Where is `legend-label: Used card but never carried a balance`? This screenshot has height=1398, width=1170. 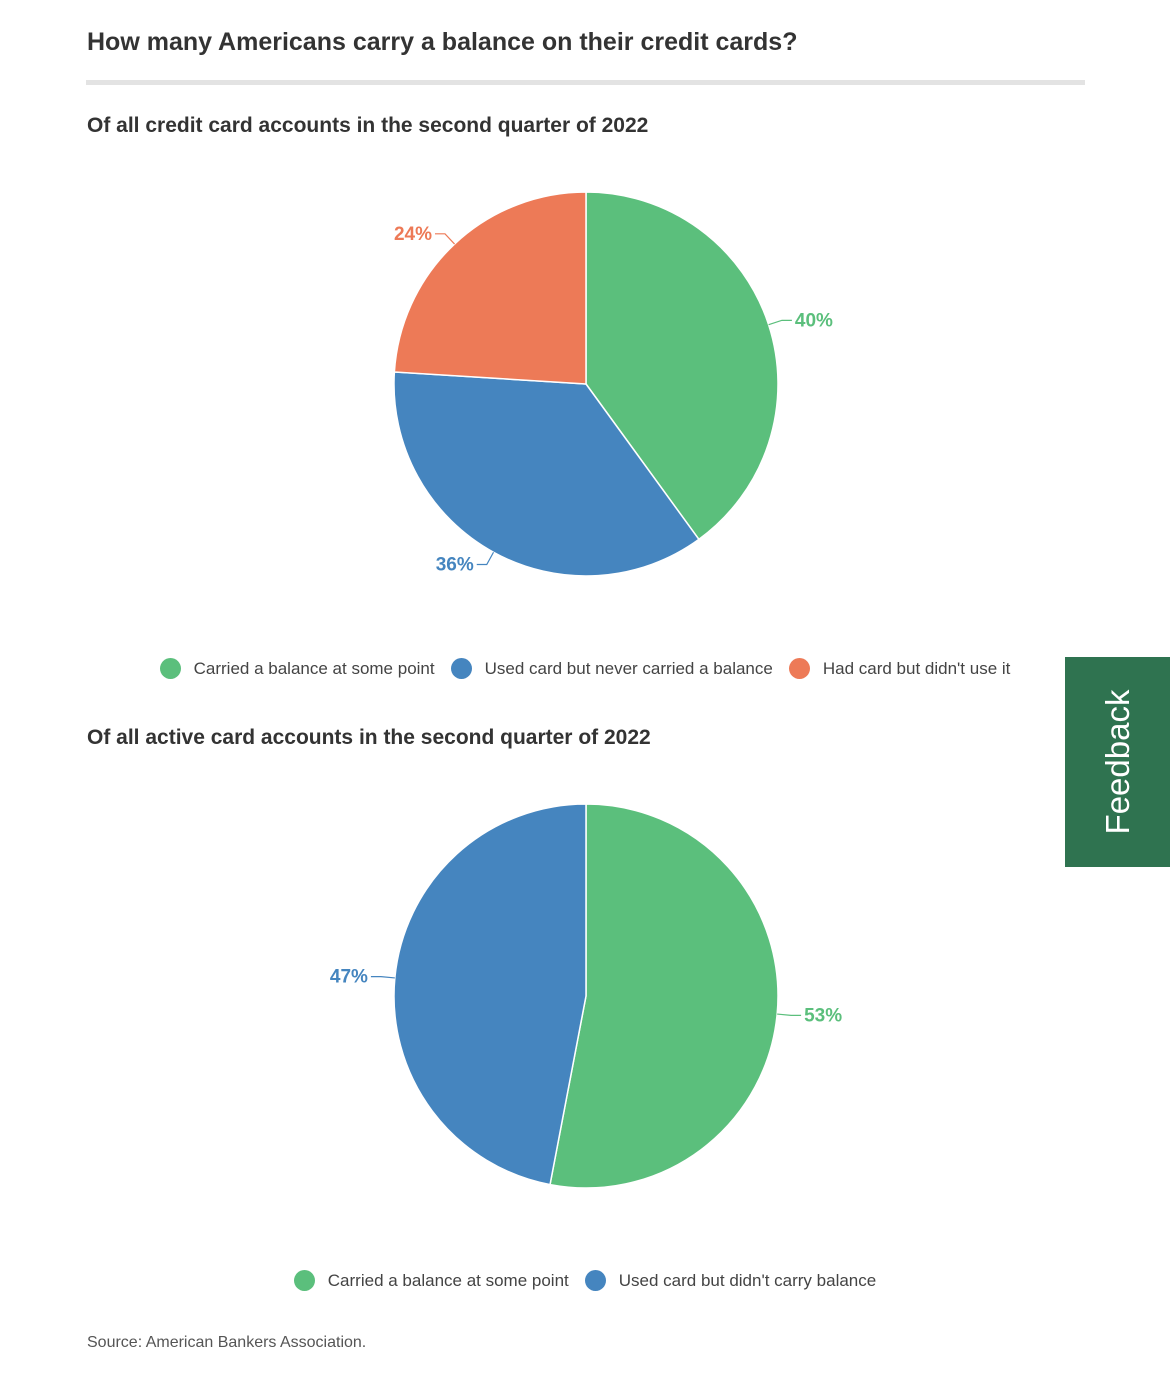
legend-label: Used card but never carried a balance is located at coordinates (628, 668).